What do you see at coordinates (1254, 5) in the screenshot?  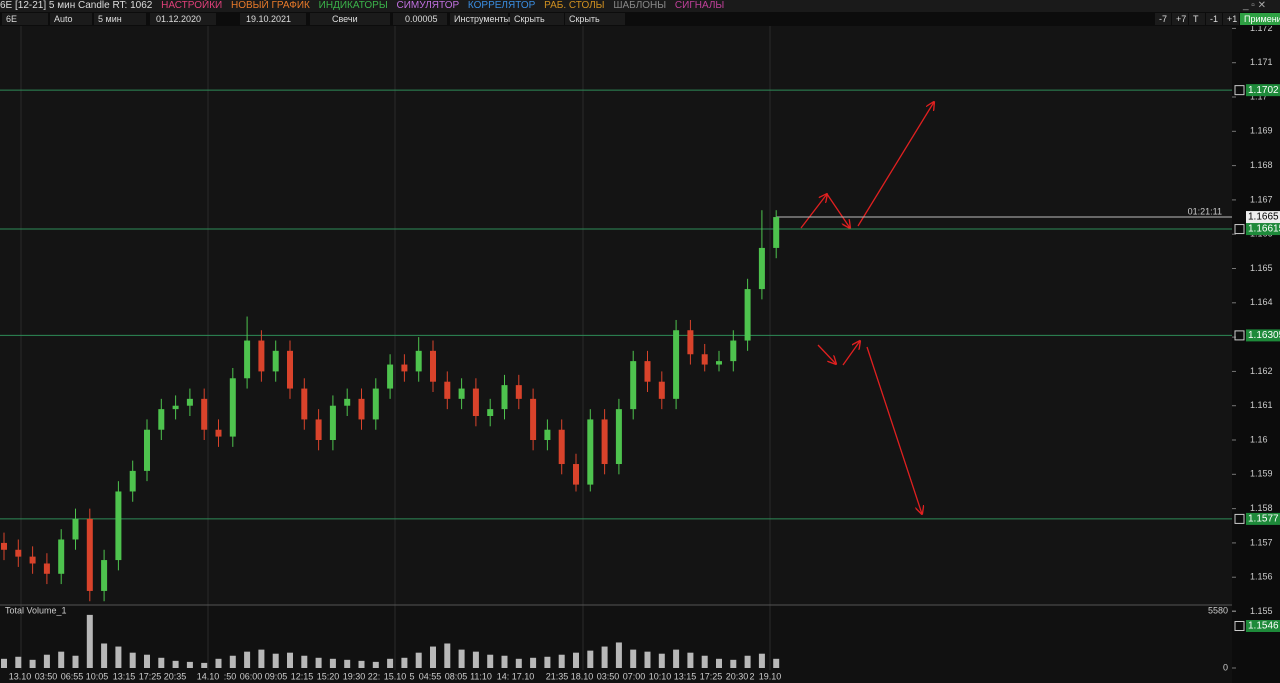 I see `window-controls: _ ▫ ✕` at bounding box center [1254, 5].